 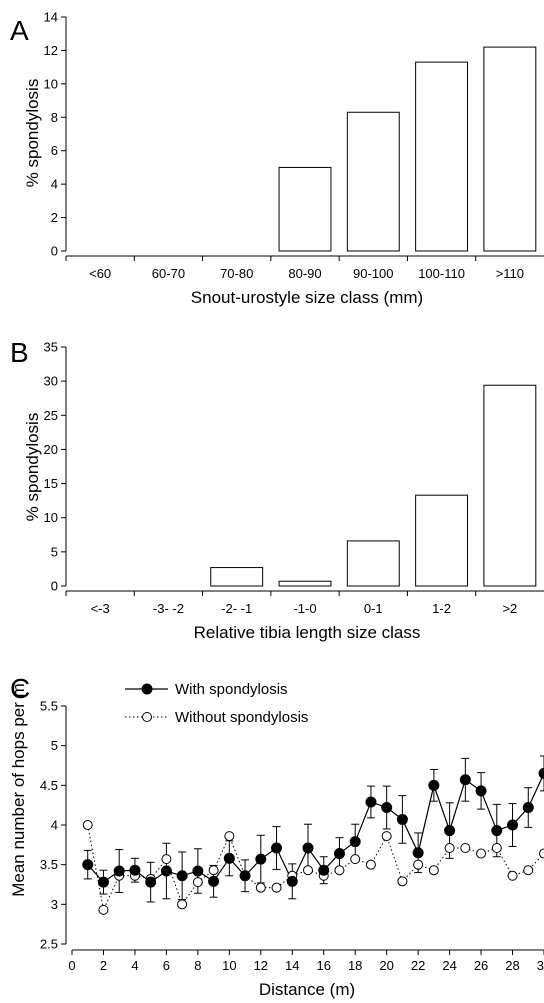 I want to click on panel-b-y-tick-label: 20, so click(x=51, y=449).